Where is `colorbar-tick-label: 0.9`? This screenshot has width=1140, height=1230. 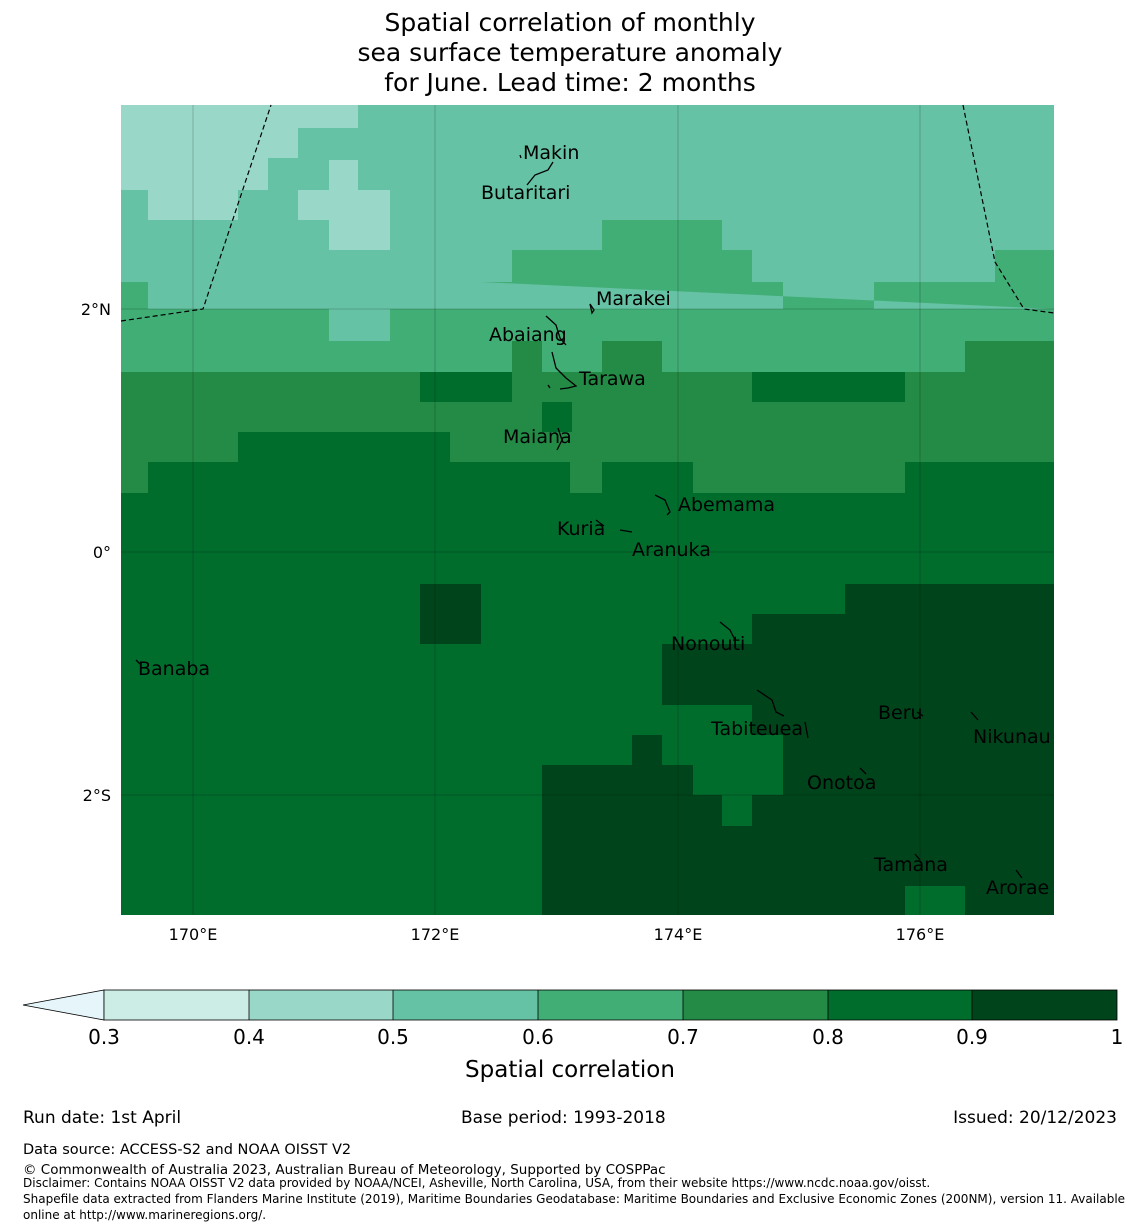 colorbar-tick-label: 0.9 is located at coordinates (972, 1037).